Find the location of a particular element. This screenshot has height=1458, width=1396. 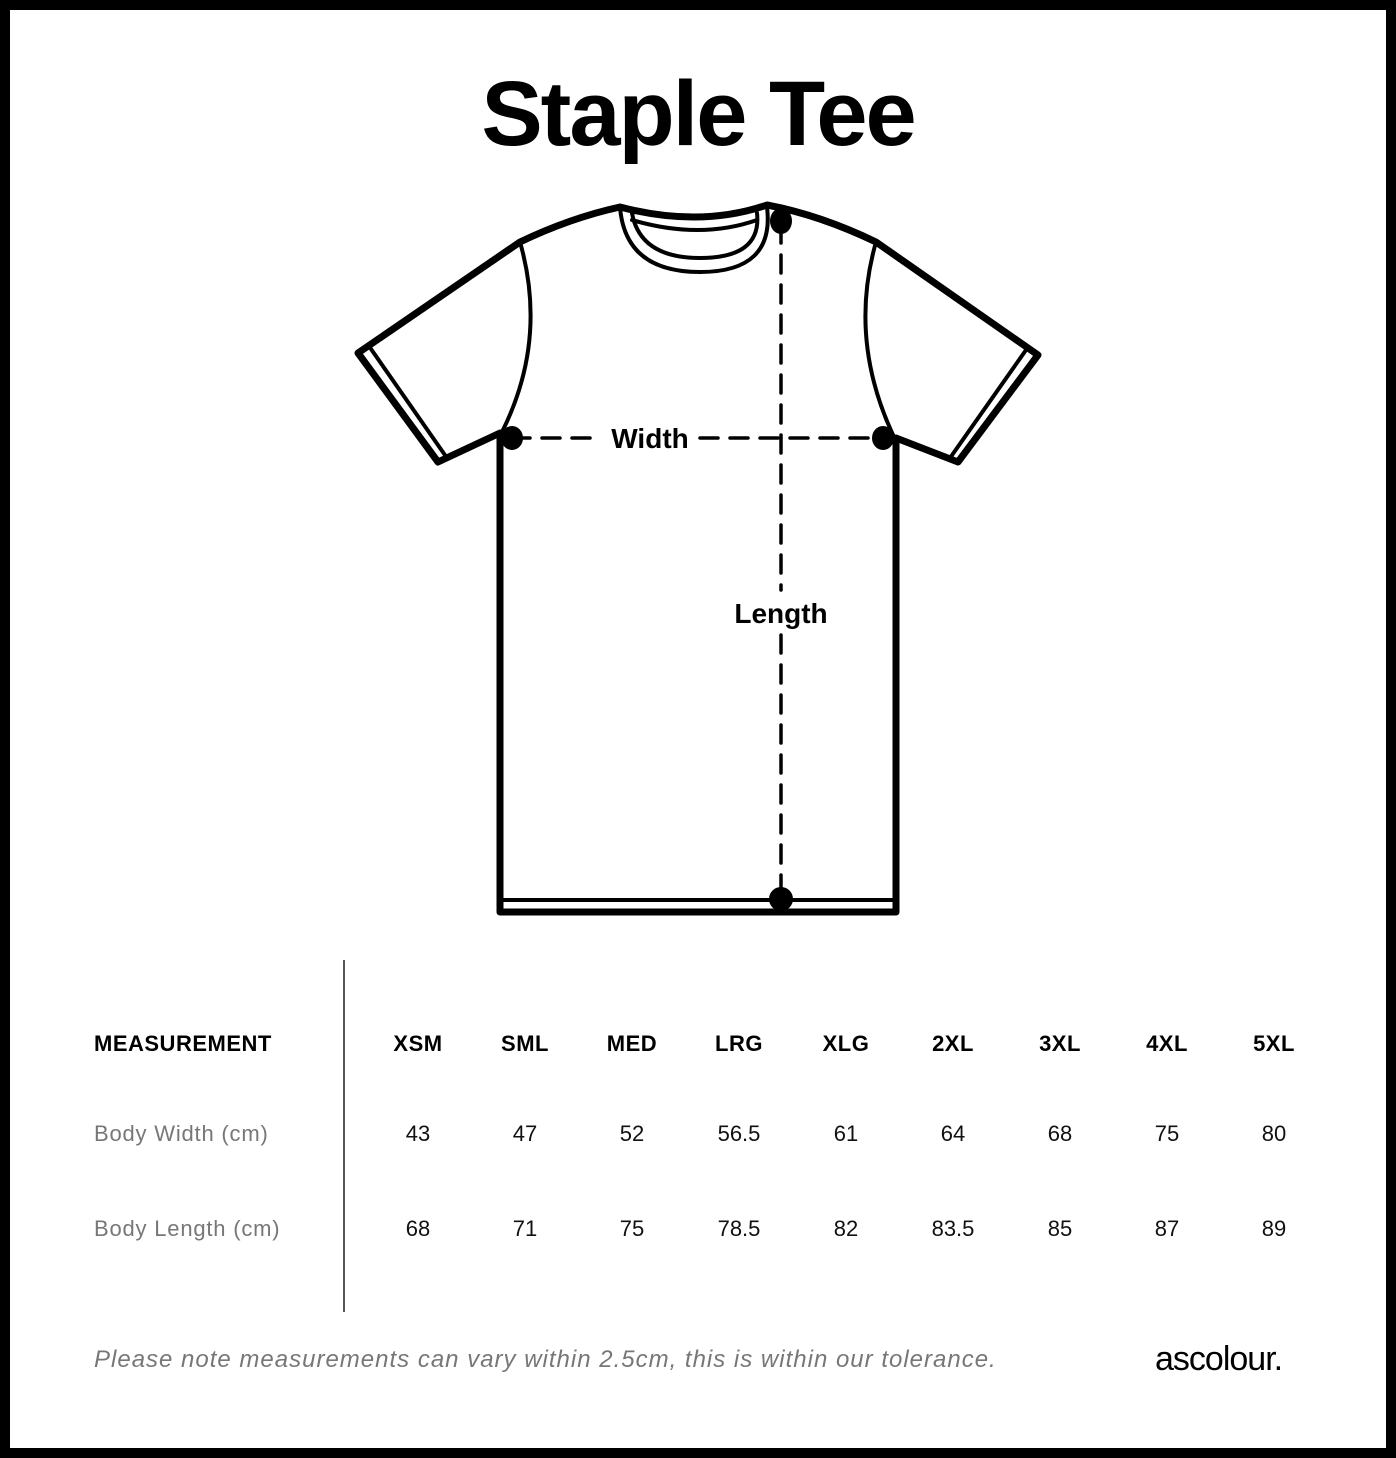

table-cell: 64 is located at coordinates (953, 1133).